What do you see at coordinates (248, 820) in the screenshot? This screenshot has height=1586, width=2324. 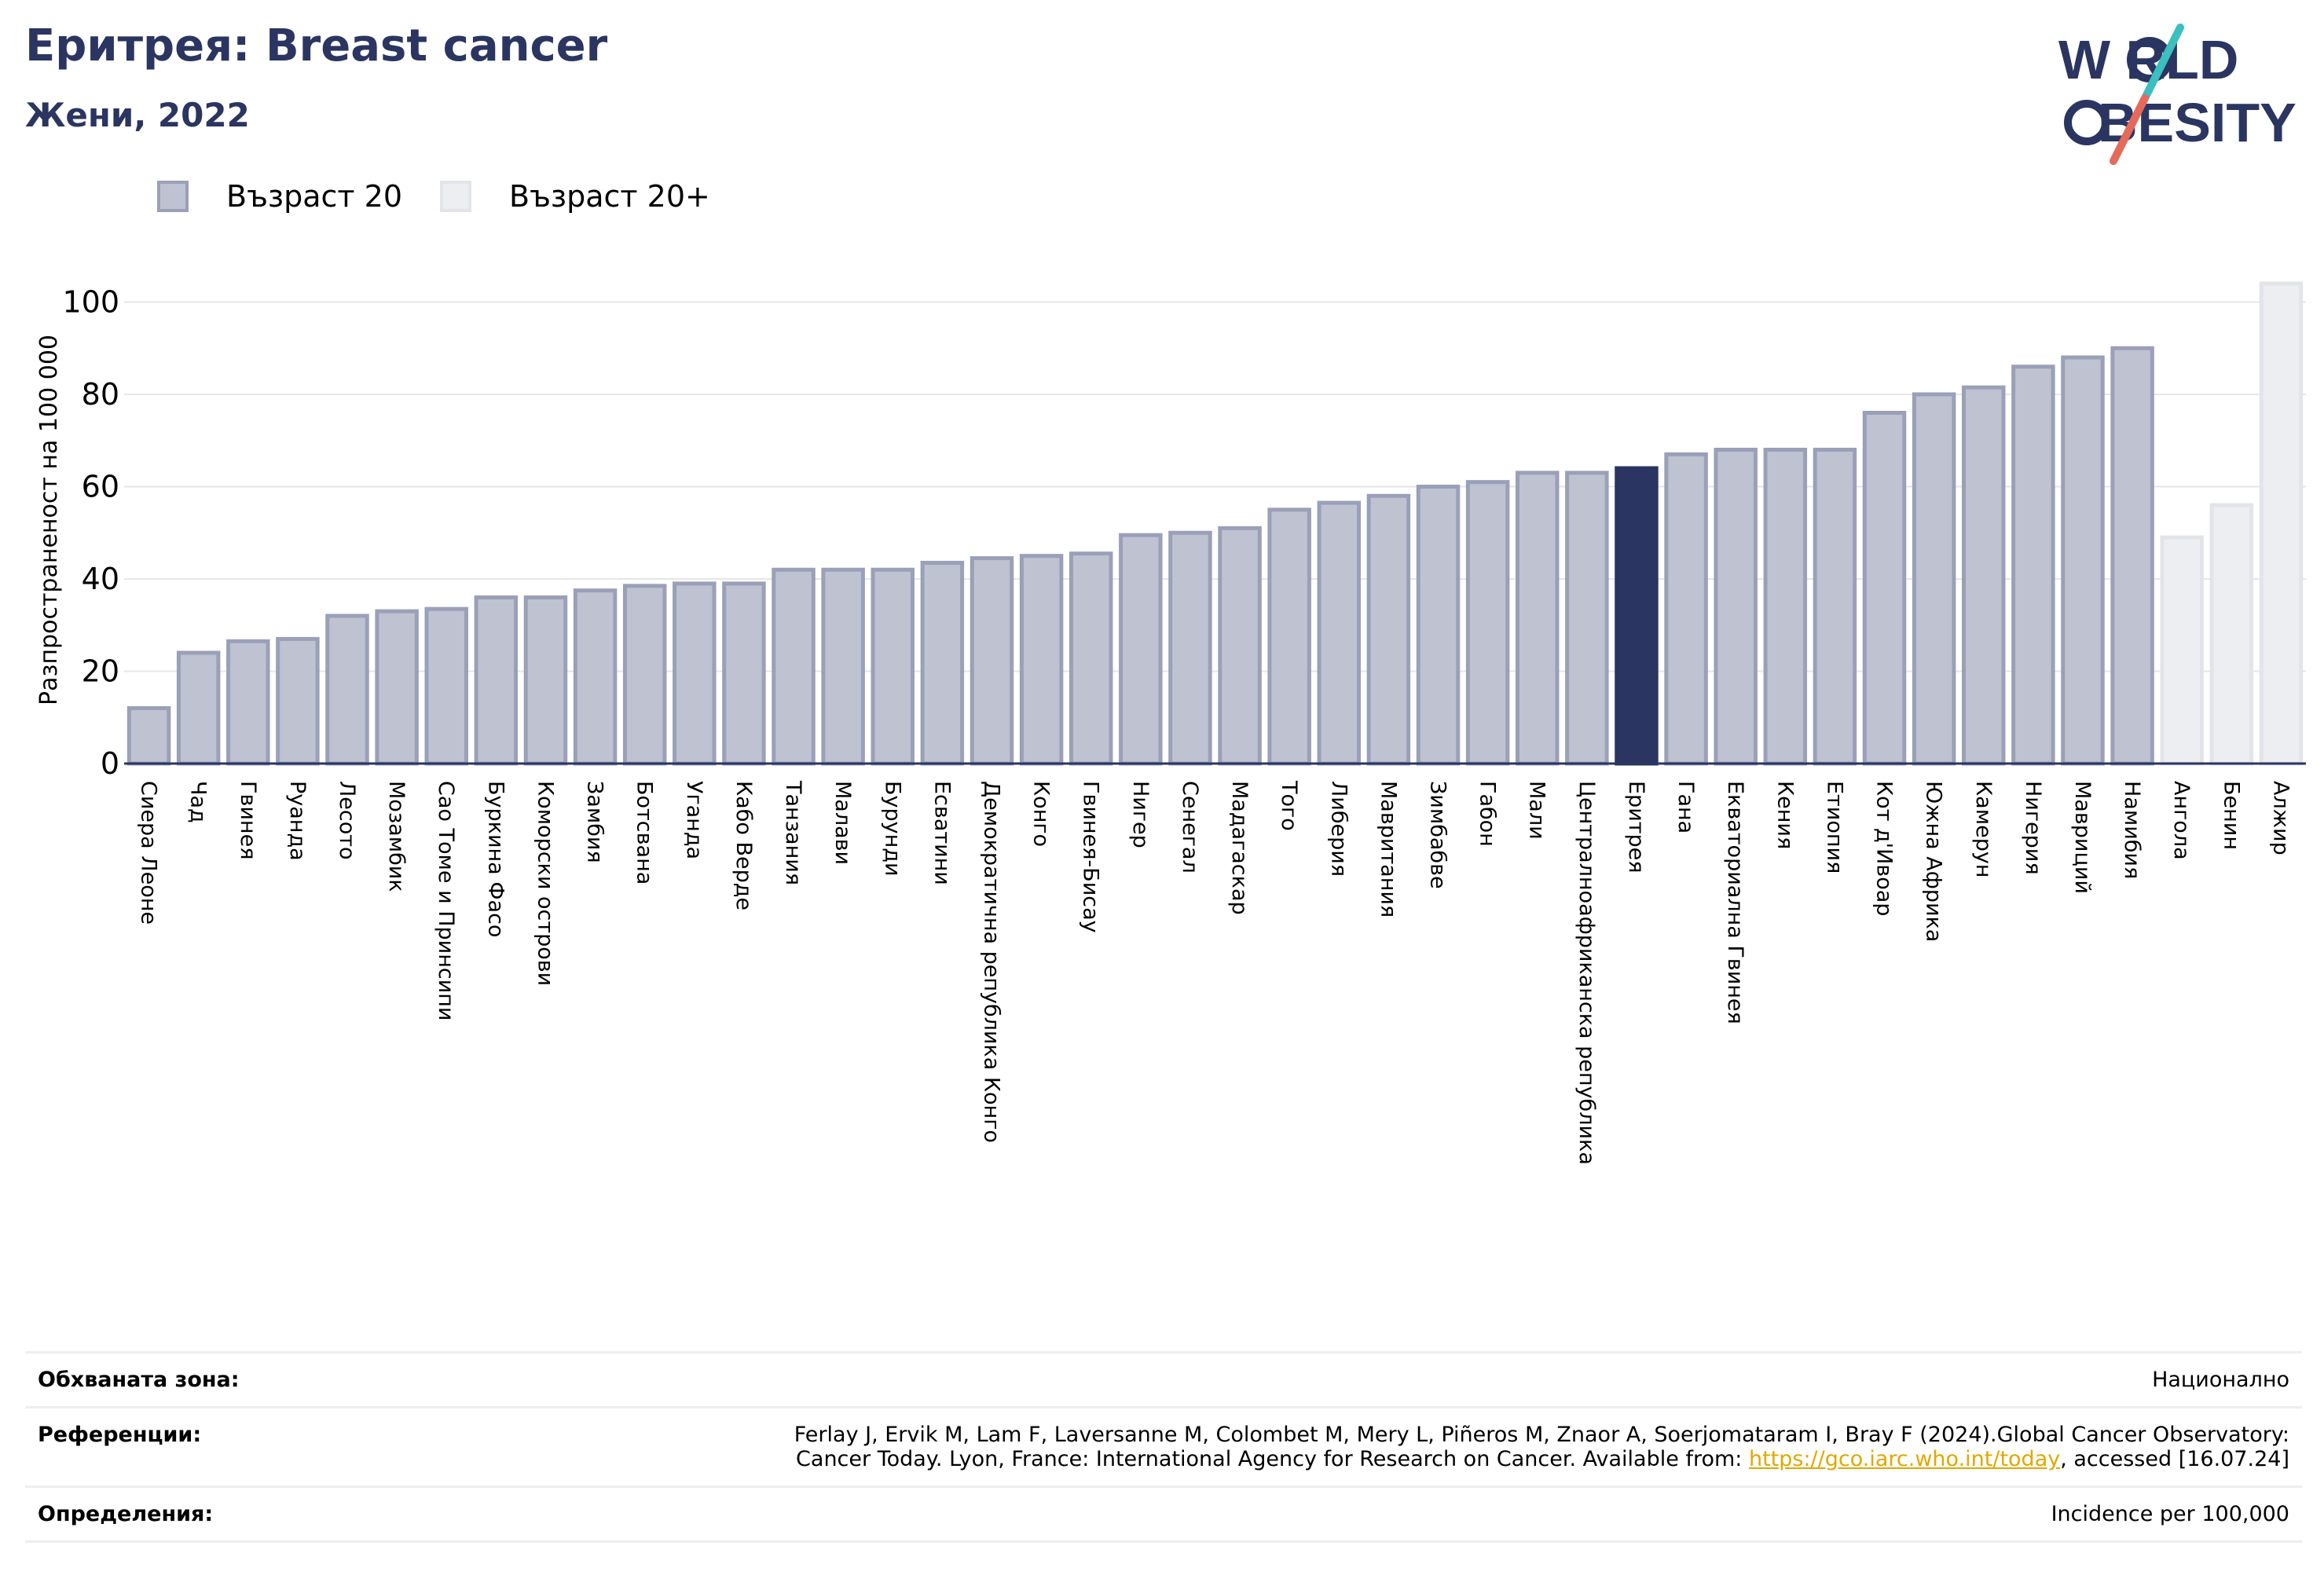 I see `x-tick-label: Гвинея` at bounding box center [248, 820].